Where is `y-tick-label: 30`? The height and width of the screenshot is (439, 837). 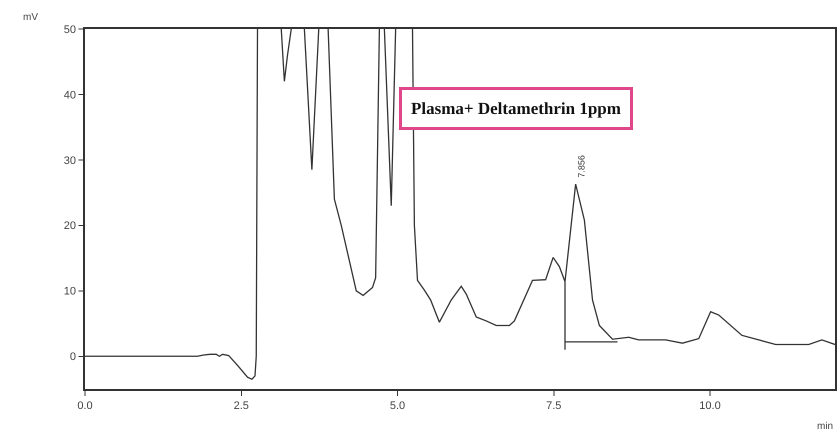 y-tick-label: 30 is located at coordinates (70, 160).